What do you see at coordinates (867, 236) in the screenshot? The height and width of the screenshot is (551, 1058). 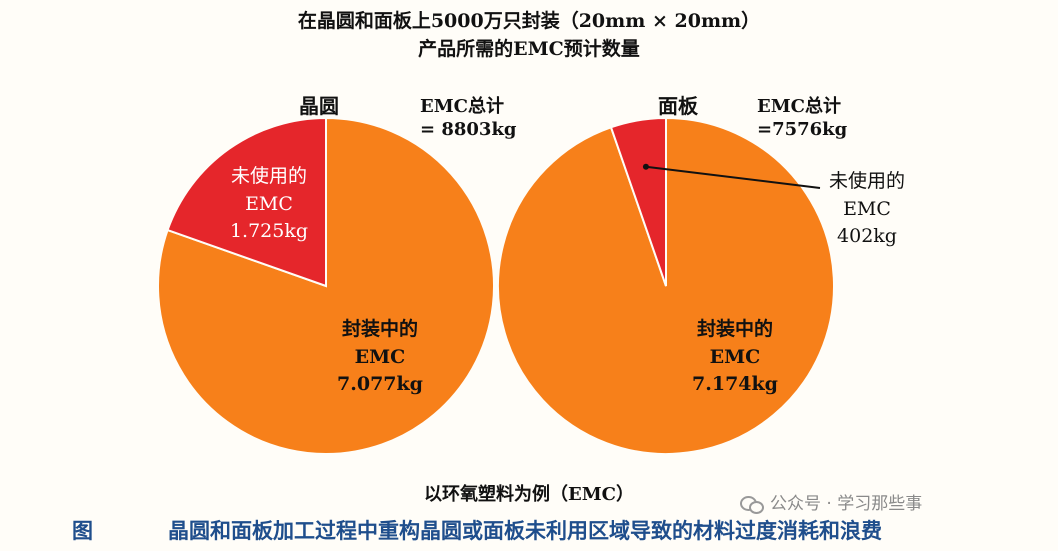 I see `panel-unused-label-line3: 402kg` at bounding box center [867, 236].